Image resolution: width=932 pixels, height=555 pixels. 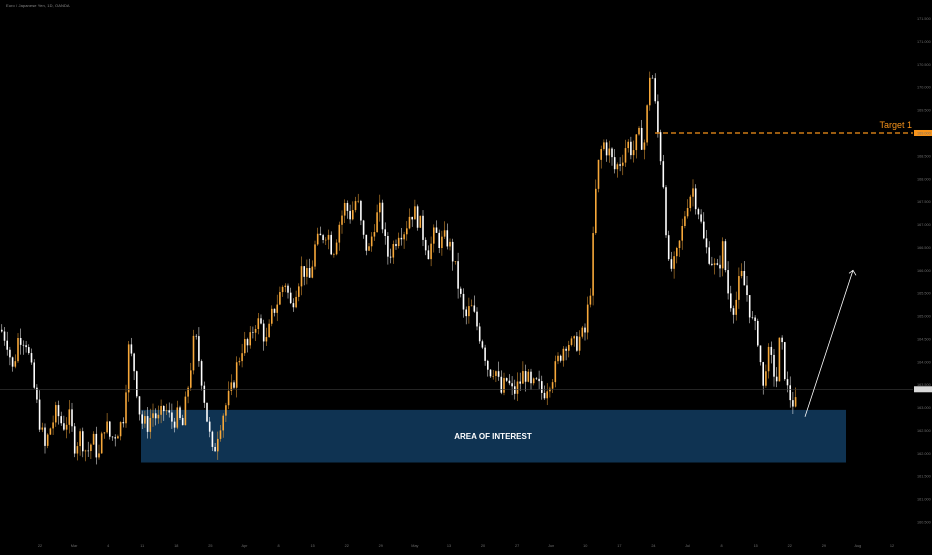 What do you see at coordinates (924, 133) in the screenshot?
I see `y-tick-label: 169.000` at bounding box center [924, 133].